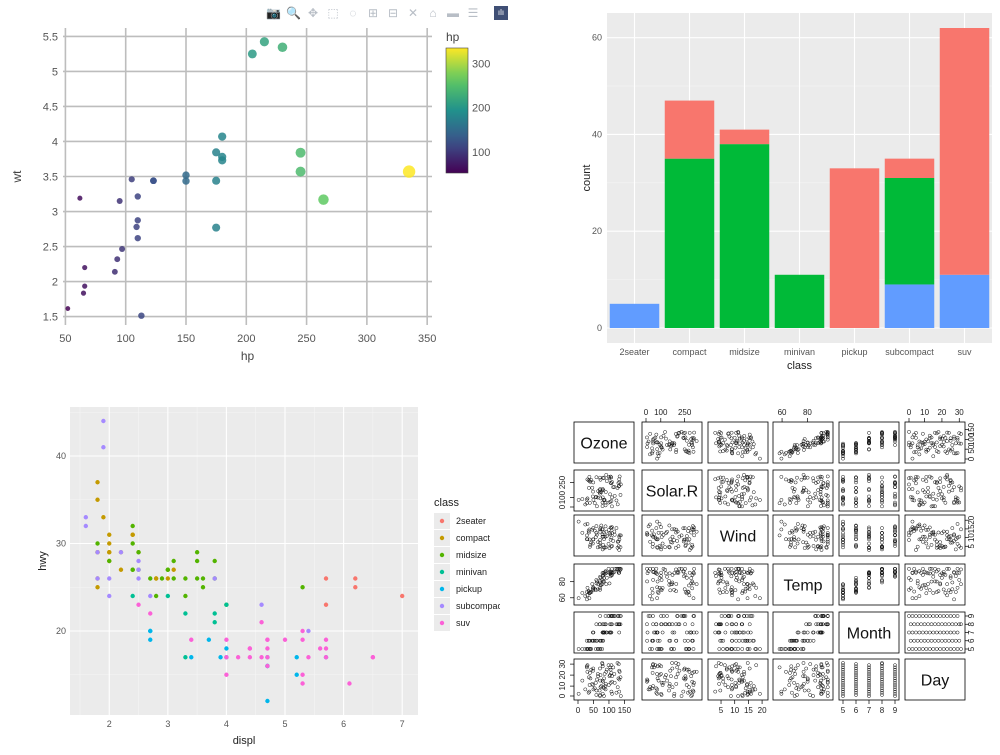 The height and width of the screenshot is (755, 1000). I want to click on camera-icon: 📷, so click(273, 13).